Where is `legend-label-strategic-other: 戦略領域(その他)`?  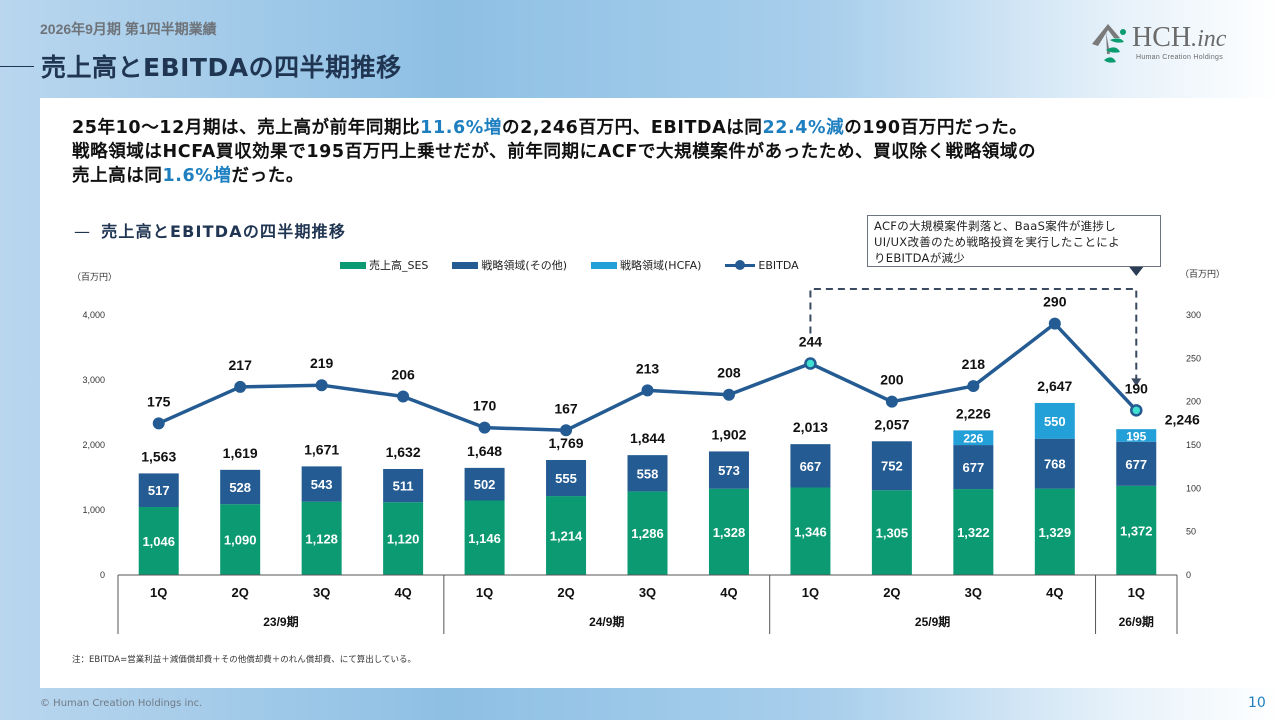 legend-label-strategic-other: 戦略領域(その他) is located at coordinates (524, 265).